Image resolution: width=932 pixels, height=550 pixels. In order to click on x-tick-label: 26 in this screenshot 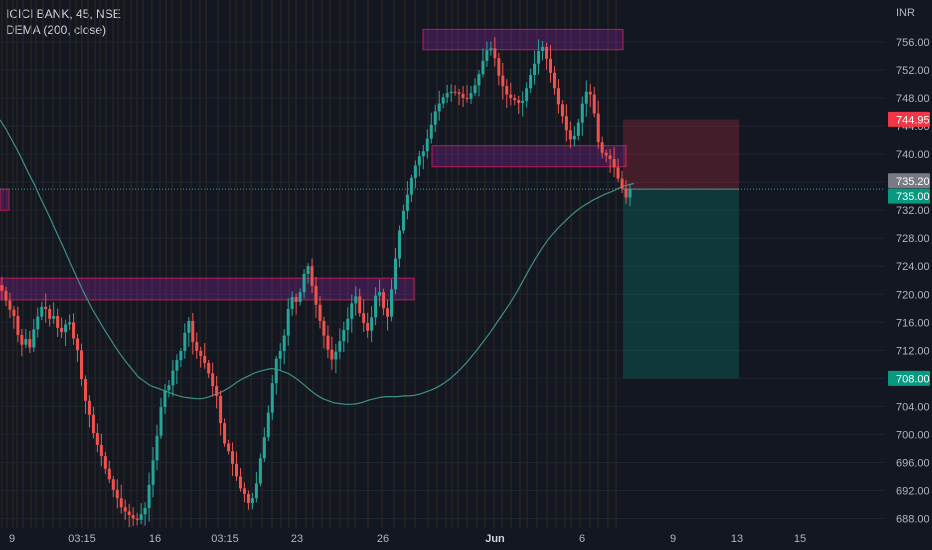, I will do `click(383, 539)`.